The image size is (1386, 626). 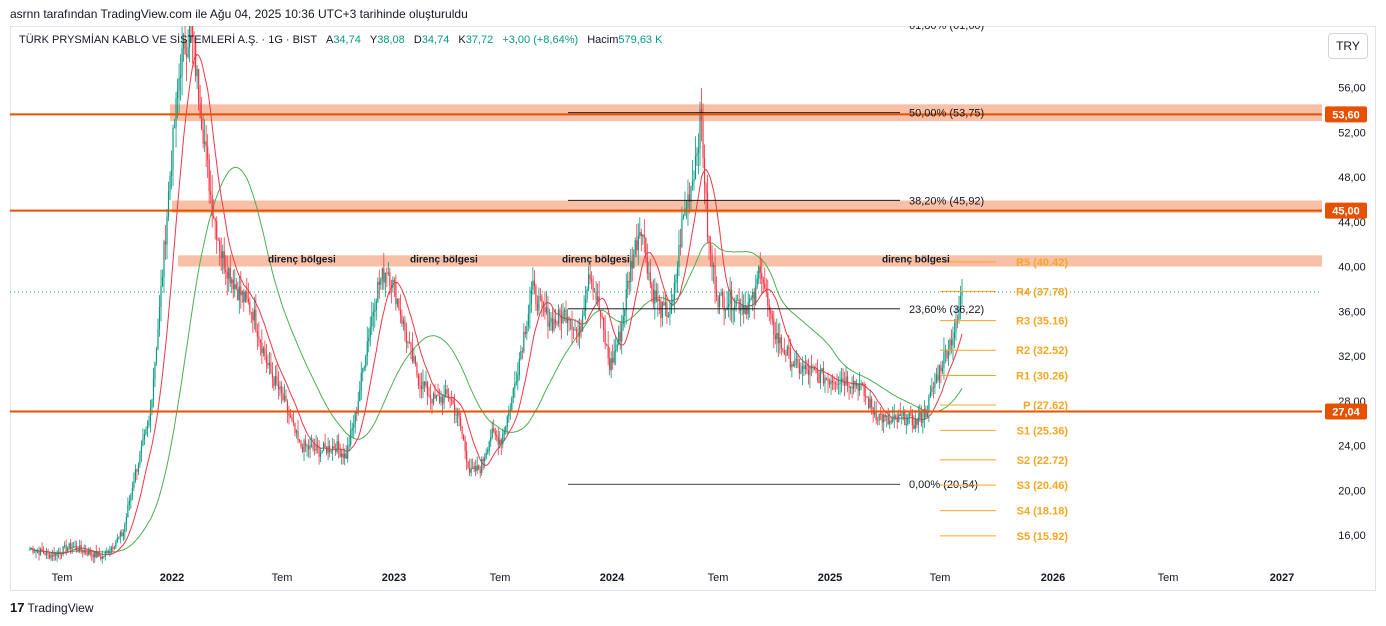 I want to click on x-tick-label: 2023, so click(x=394, y=578).